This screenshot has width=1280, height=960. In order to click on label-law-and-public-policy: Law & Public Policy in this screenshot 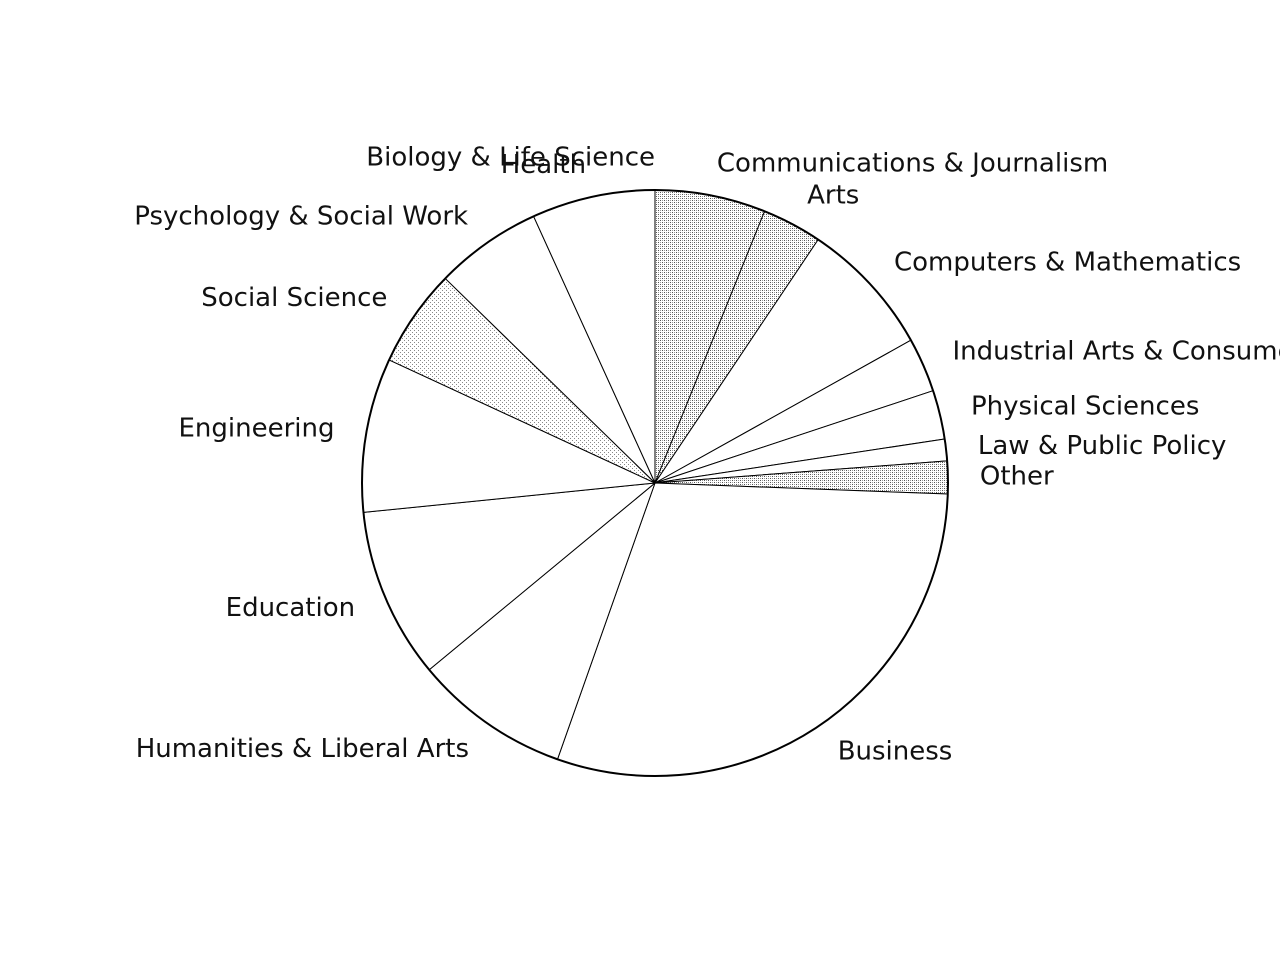, I will do `click(1102, 446)`.